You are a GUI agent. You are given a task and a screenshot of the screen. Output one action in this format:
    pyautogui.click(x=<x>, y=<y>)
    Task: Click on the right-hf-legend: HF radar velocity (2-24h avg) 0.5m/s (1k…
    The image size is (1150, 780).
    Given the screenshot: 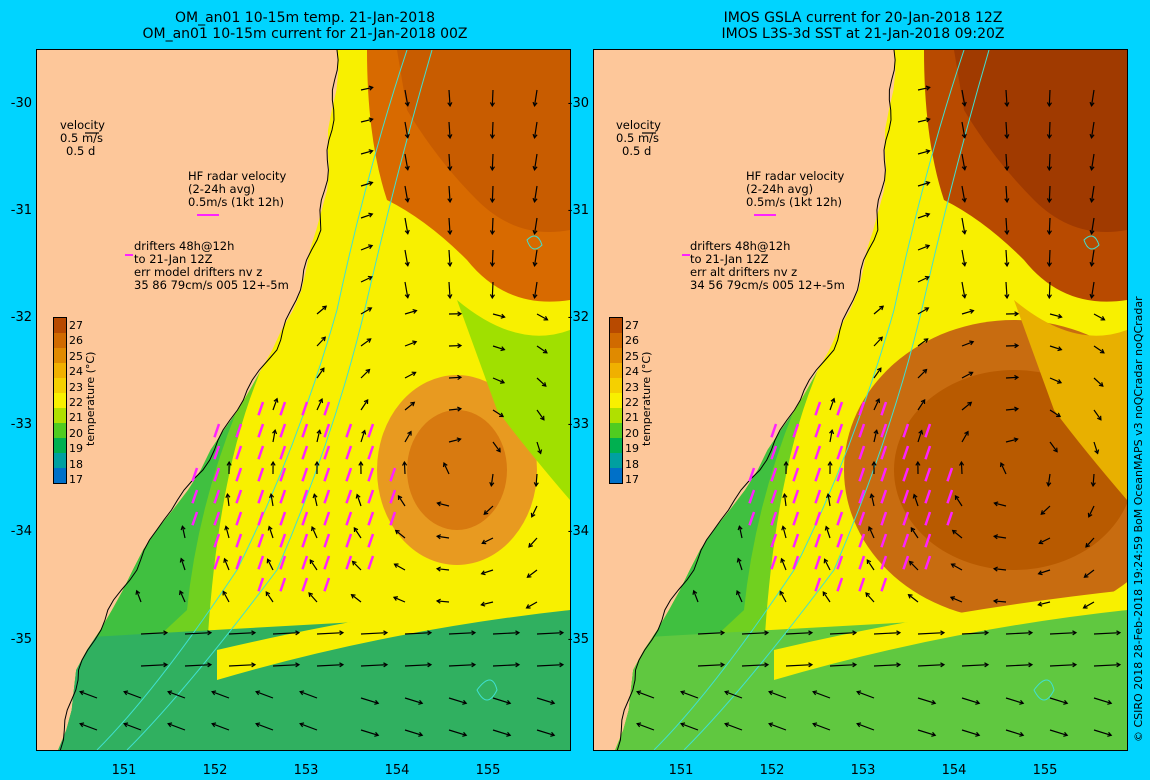 What is the action you would take?
    pyautogui.click(x=795, y=189)
    